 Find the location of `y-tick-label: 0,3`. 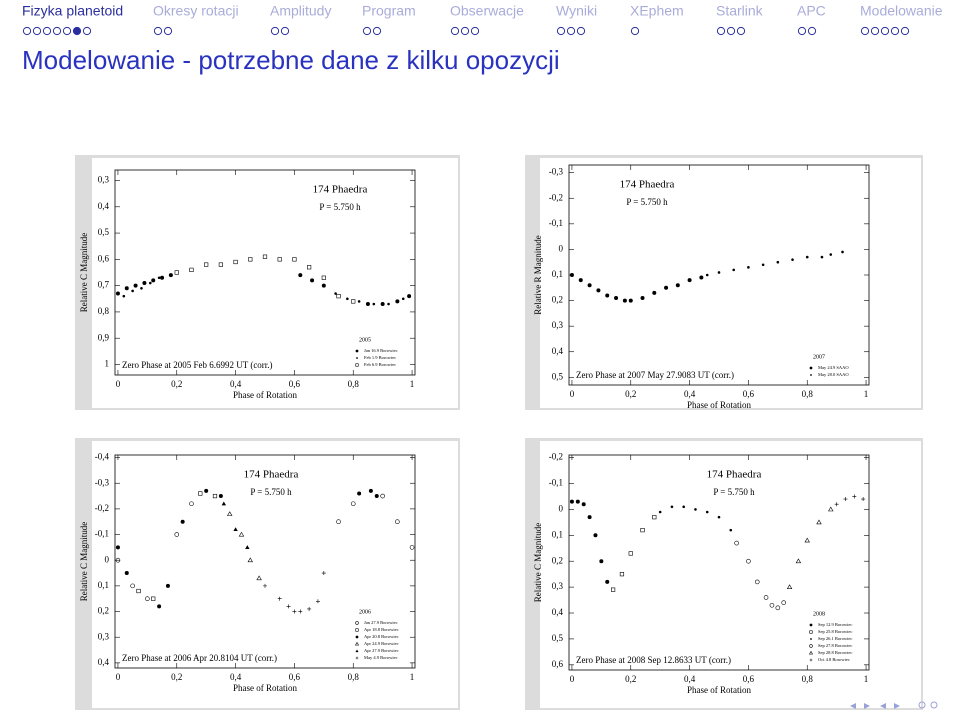

y-tick-label: 0,3 is located at coordinates (558, 586).